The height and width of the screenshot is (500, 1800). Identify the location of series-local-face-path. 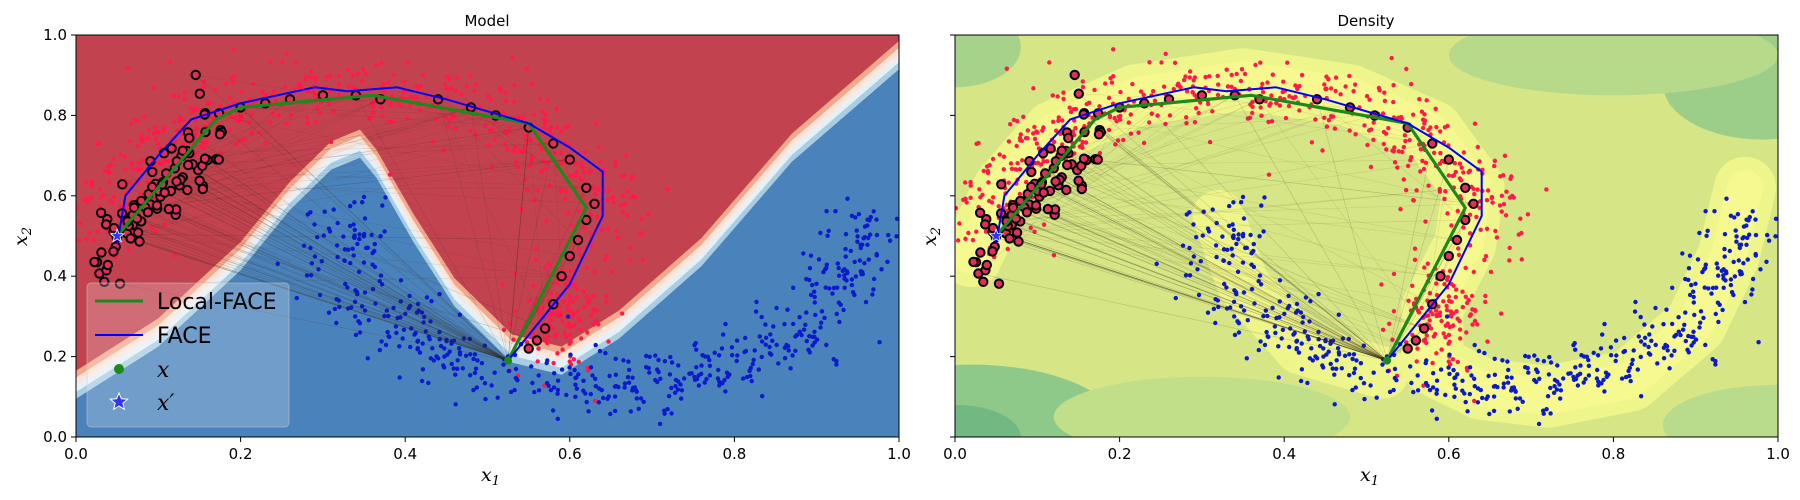
(1230, 227).